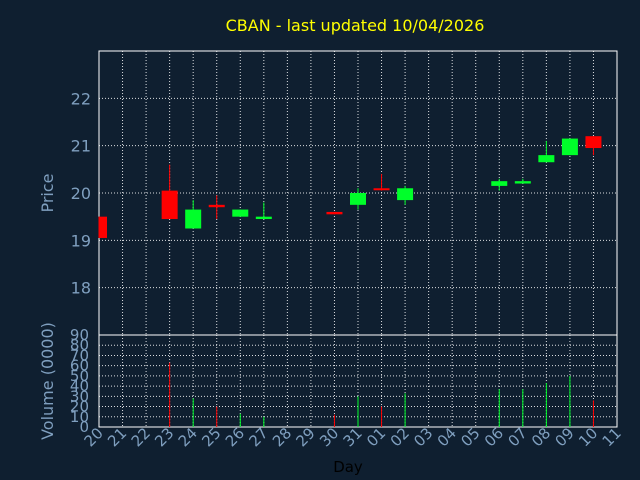 The width and height of the screenshot is (640, 480). I want to click on x-tick-label: 29, so click(306, 437).